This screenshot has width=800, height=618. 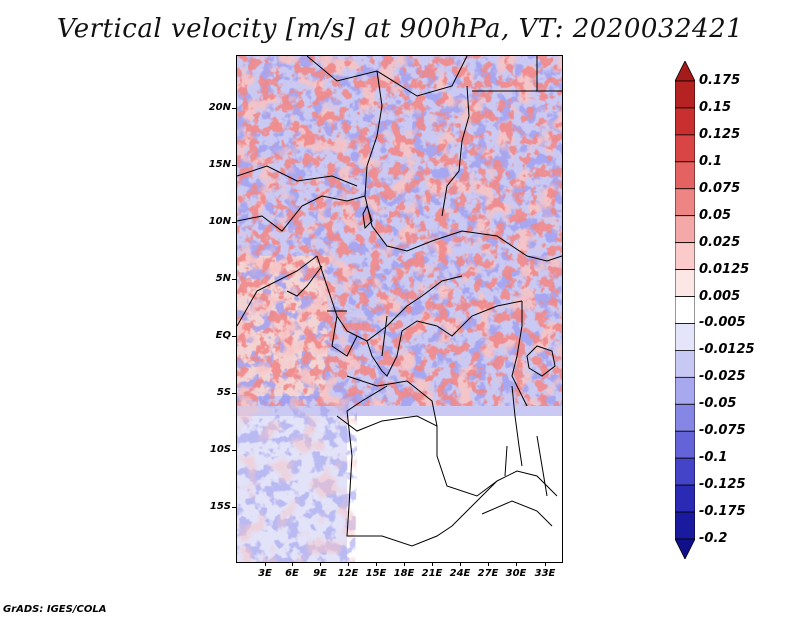 I want to click on latitude-tick-label: 5S, so click(x=223, y=392).